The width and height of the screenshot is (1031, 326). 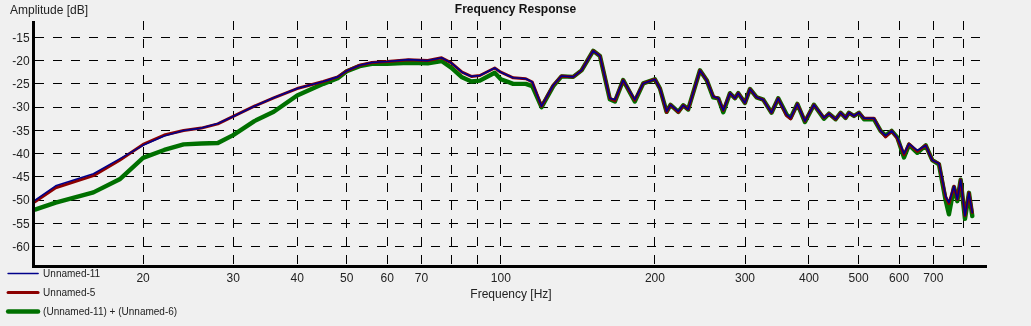 I want to click on x-tick-label: 40, so click(x=297, y=278).